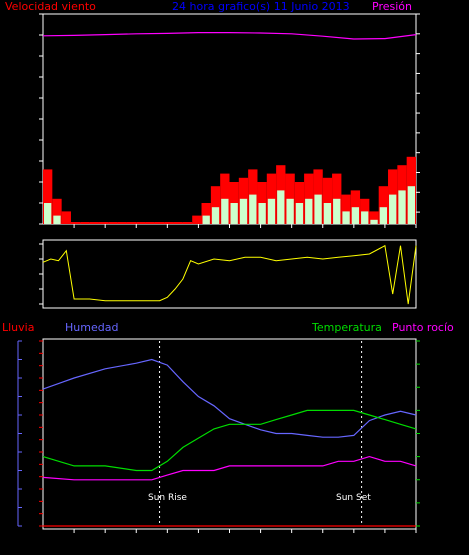  Describe the element at coordinates (50, 6) in the screenshot. I see `wind-speed-label: Velocidad viento` at that location.